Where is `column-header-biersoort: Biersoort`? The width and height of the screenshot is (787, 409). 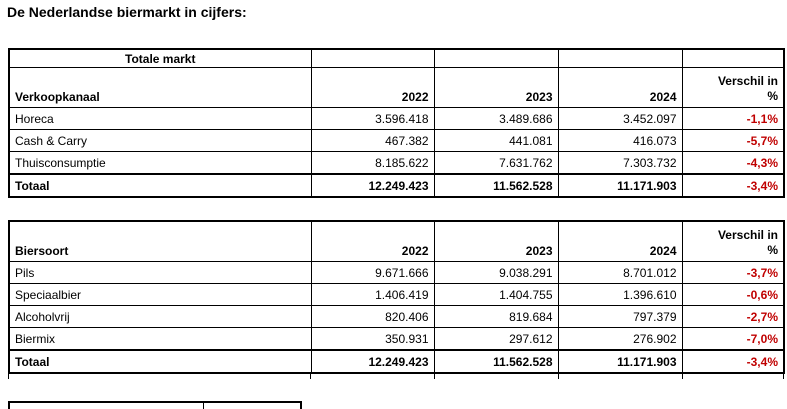
column-header-biersoort: Biersoort is located at coordinates (160, 241).